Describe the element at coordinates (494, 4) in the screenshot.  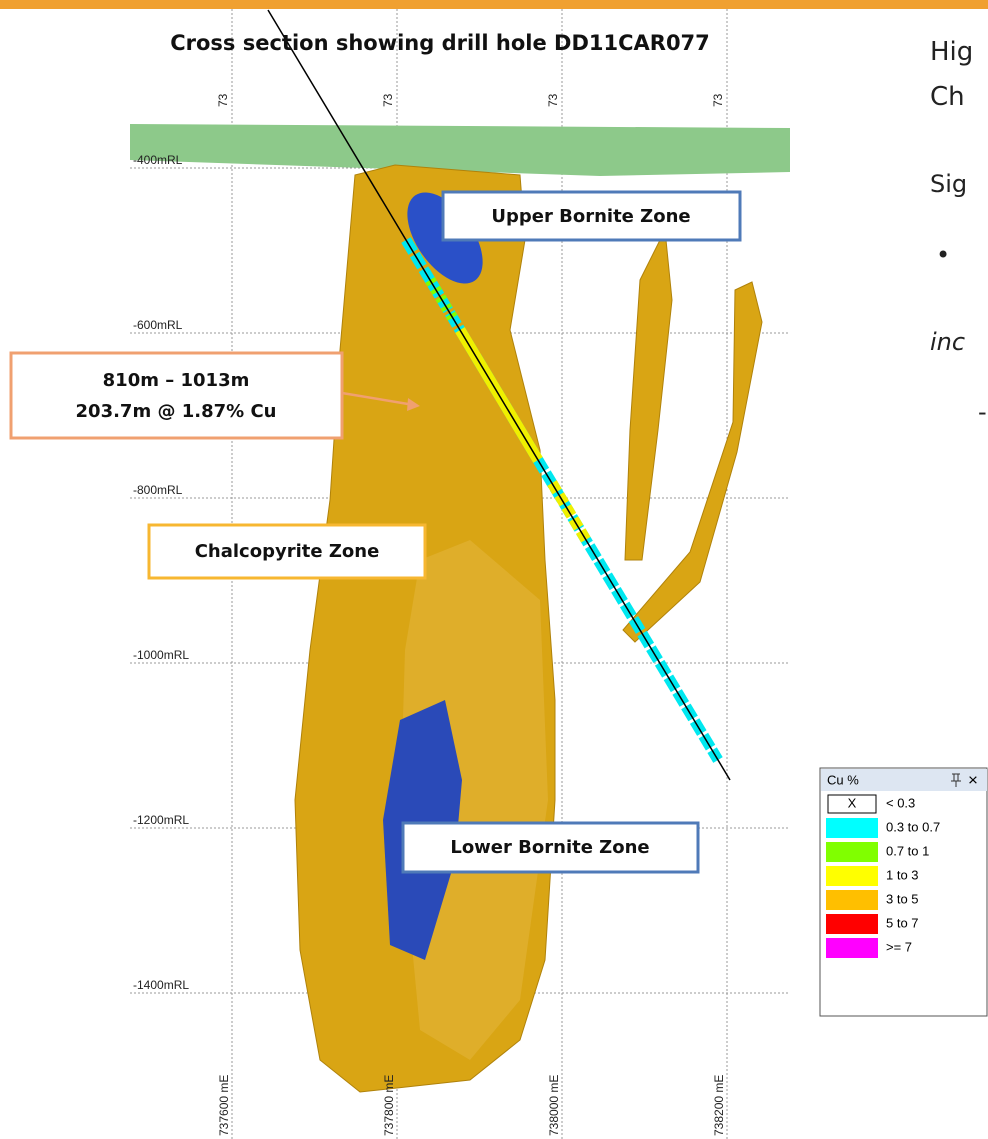
I see `top-bar` at that location.